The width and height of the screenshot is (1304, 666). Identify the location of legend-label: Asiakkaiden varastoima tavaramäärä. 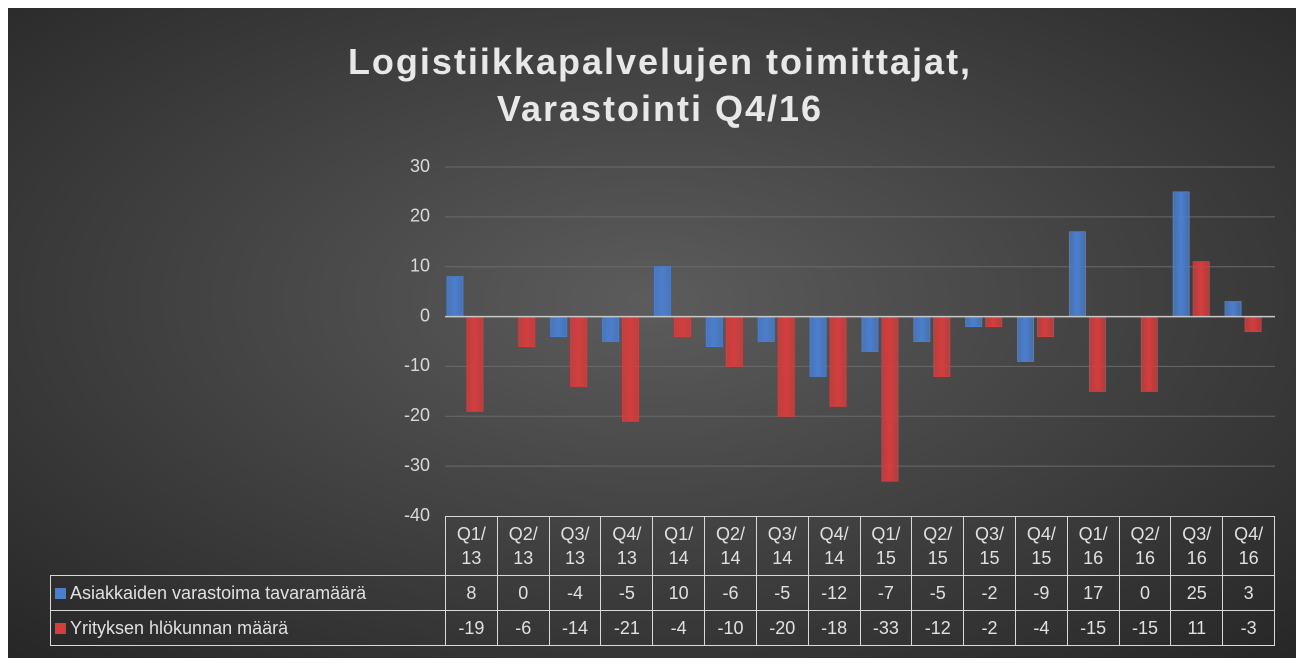
(218, 592).